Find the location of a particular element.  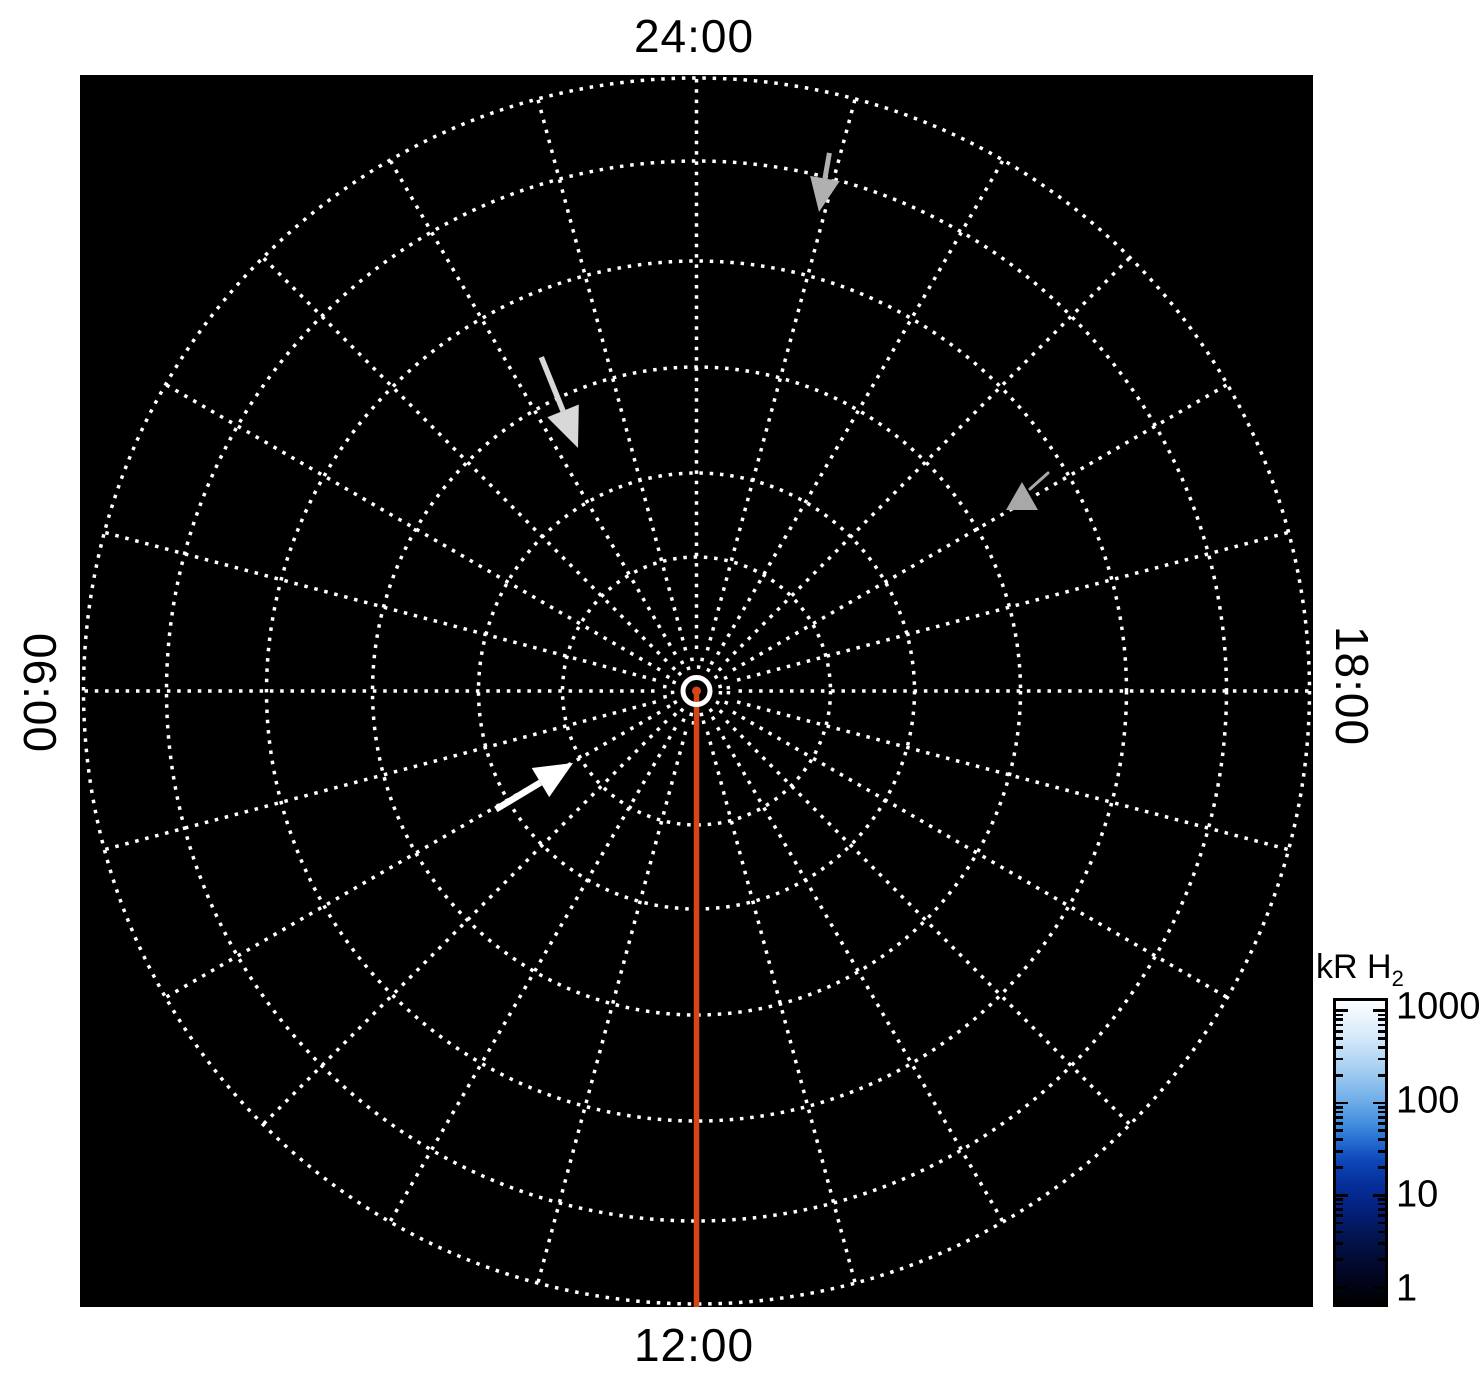

colorbar is located at coordinates (1360, 1152).